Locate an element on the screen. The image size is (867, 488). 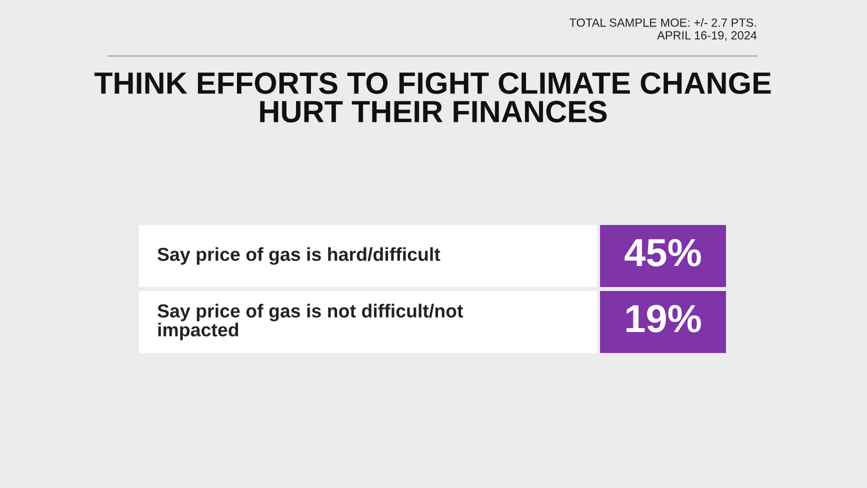
category-label: Say price of gas is not difficult/not impacted is located at coordinates (311, 322).